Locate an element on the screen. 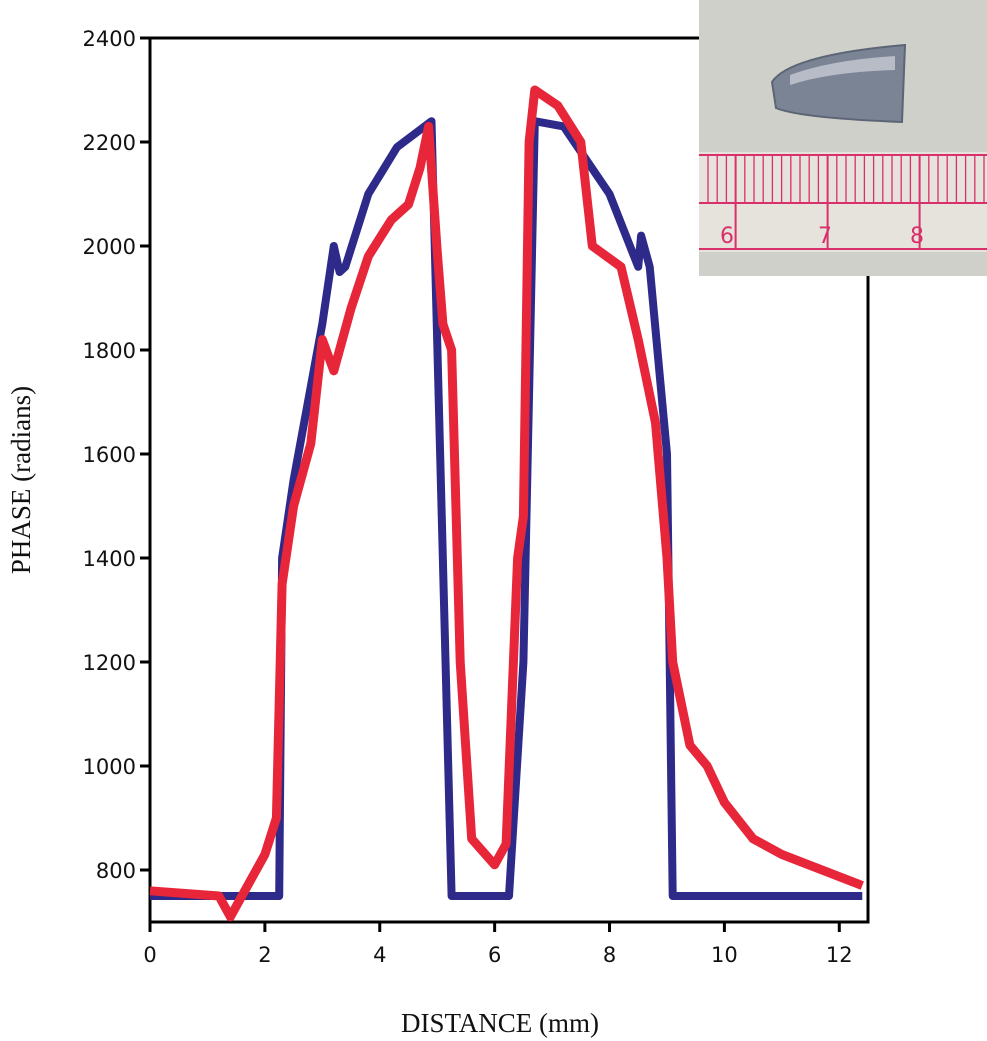  ruler-label: 6 is located at coordinates (727, 236).